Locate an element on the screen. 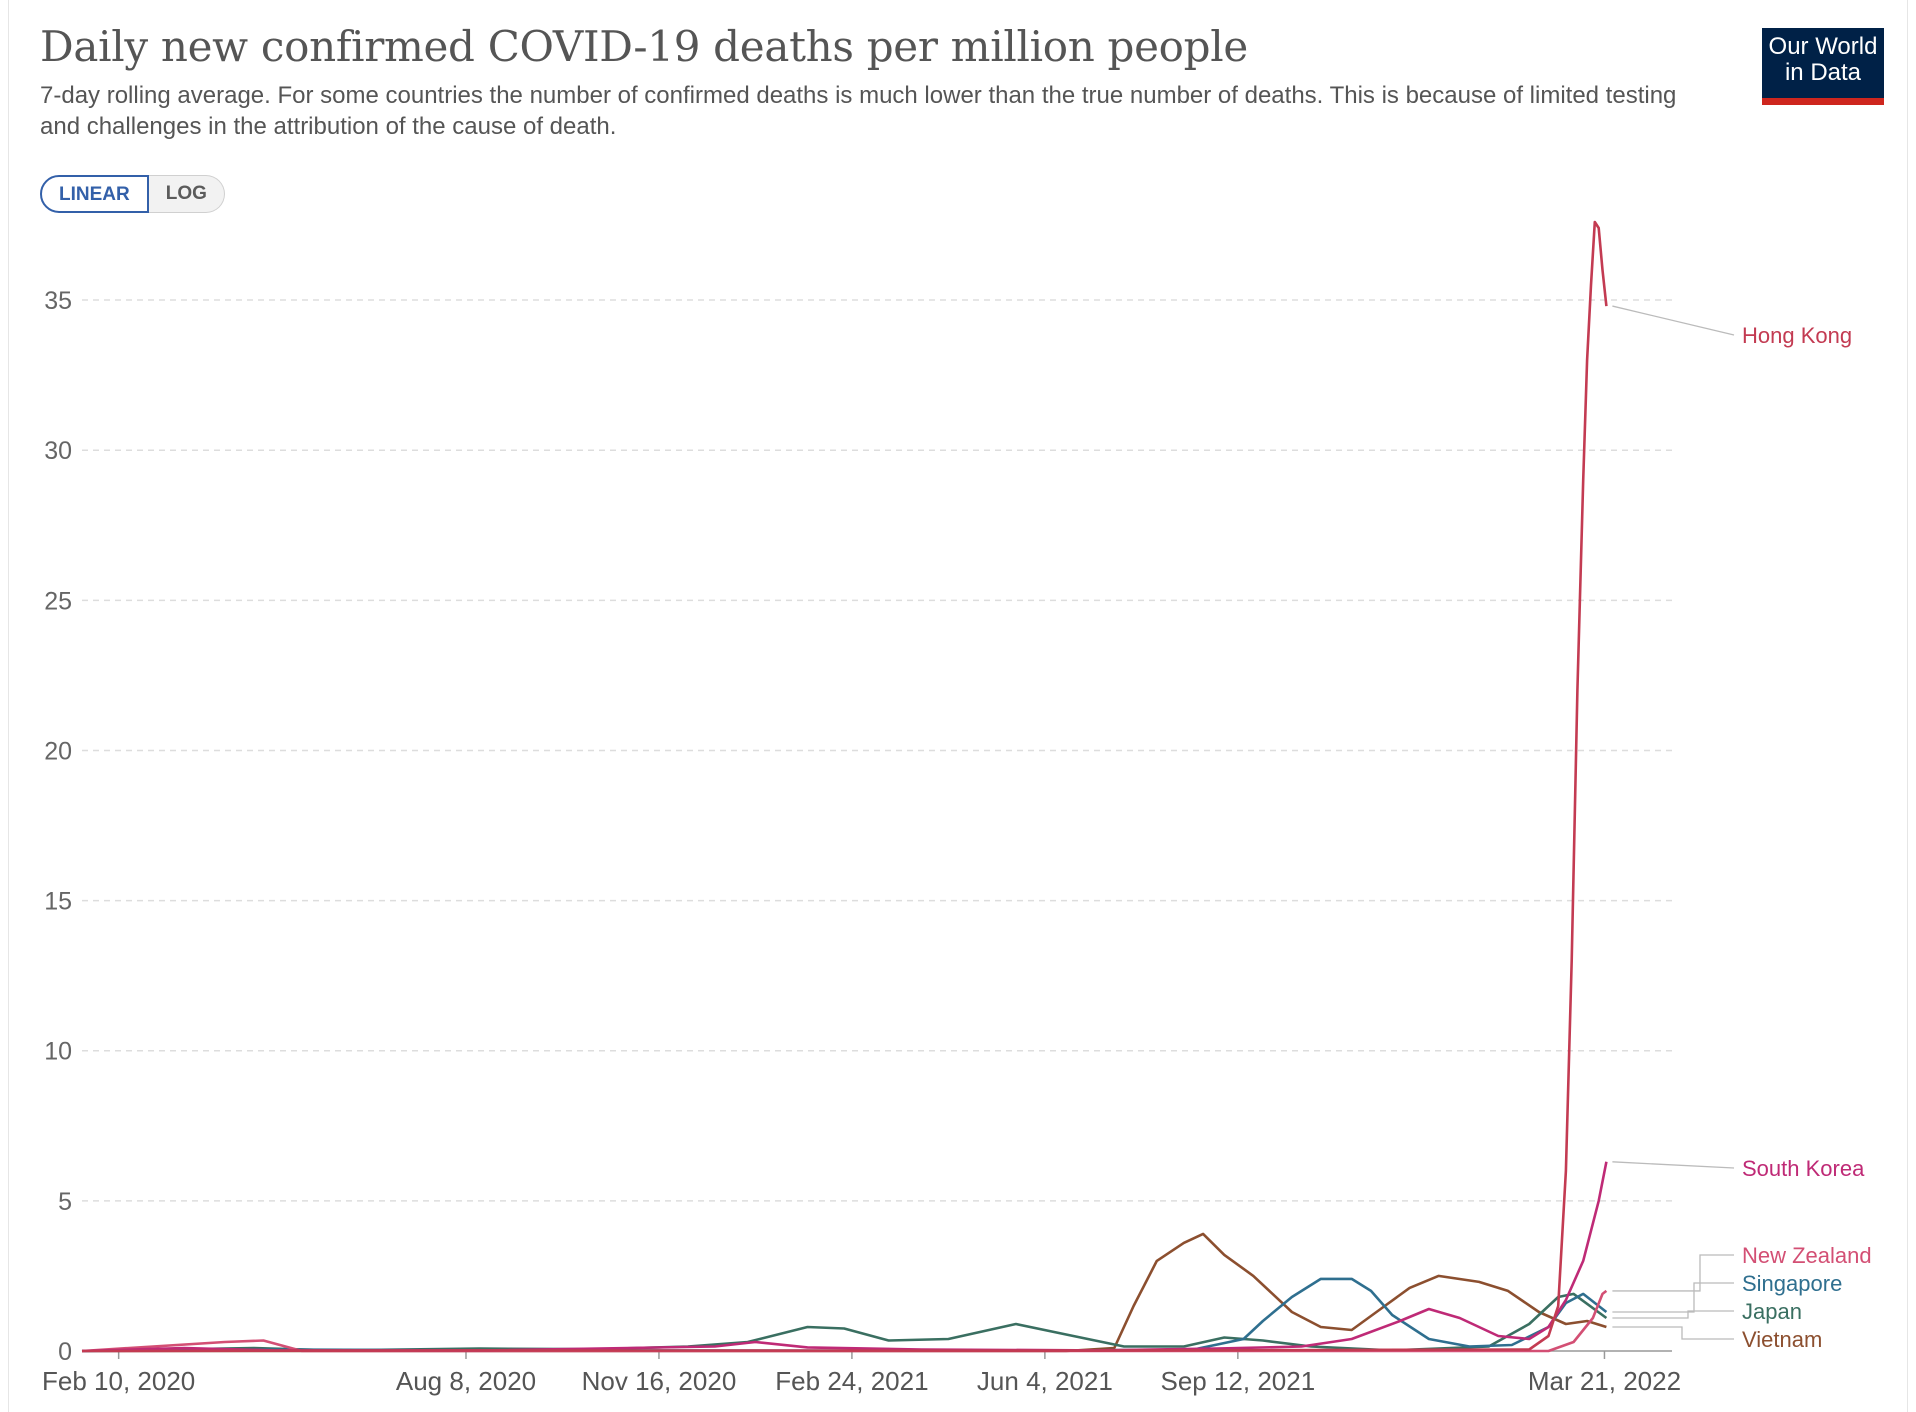 Image resolution: width=1916 pixels, height=1412 pixels. x-tick-label: Nov 16, 2020 is located at coordinates (659, 1381).